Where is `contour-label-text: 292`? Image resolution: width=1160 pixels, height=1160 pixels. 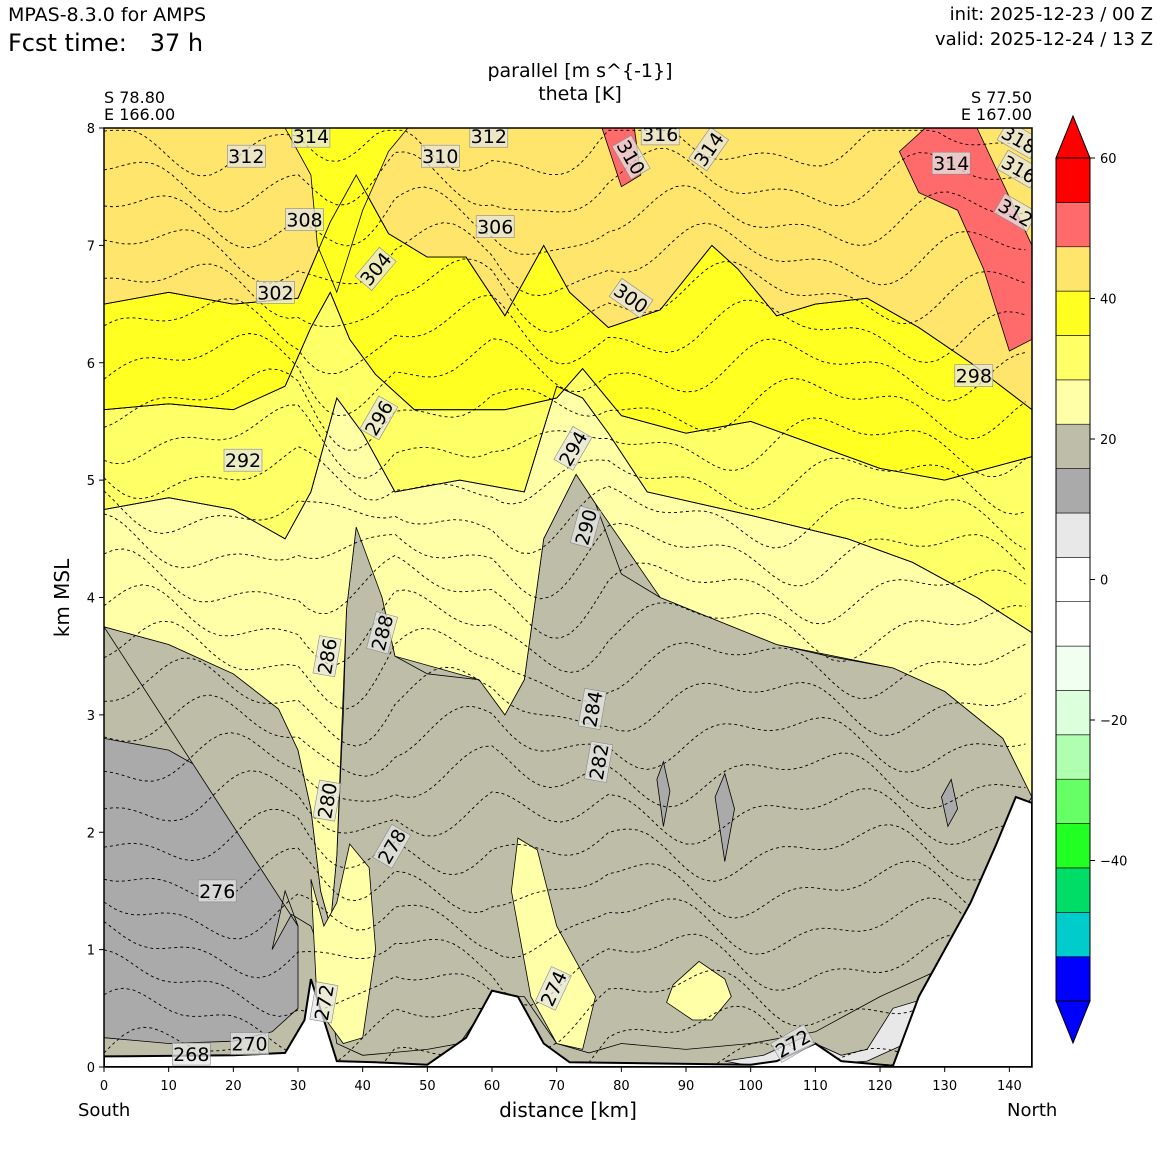
contour-label-text: 292 is located at coordinates (243, 461).